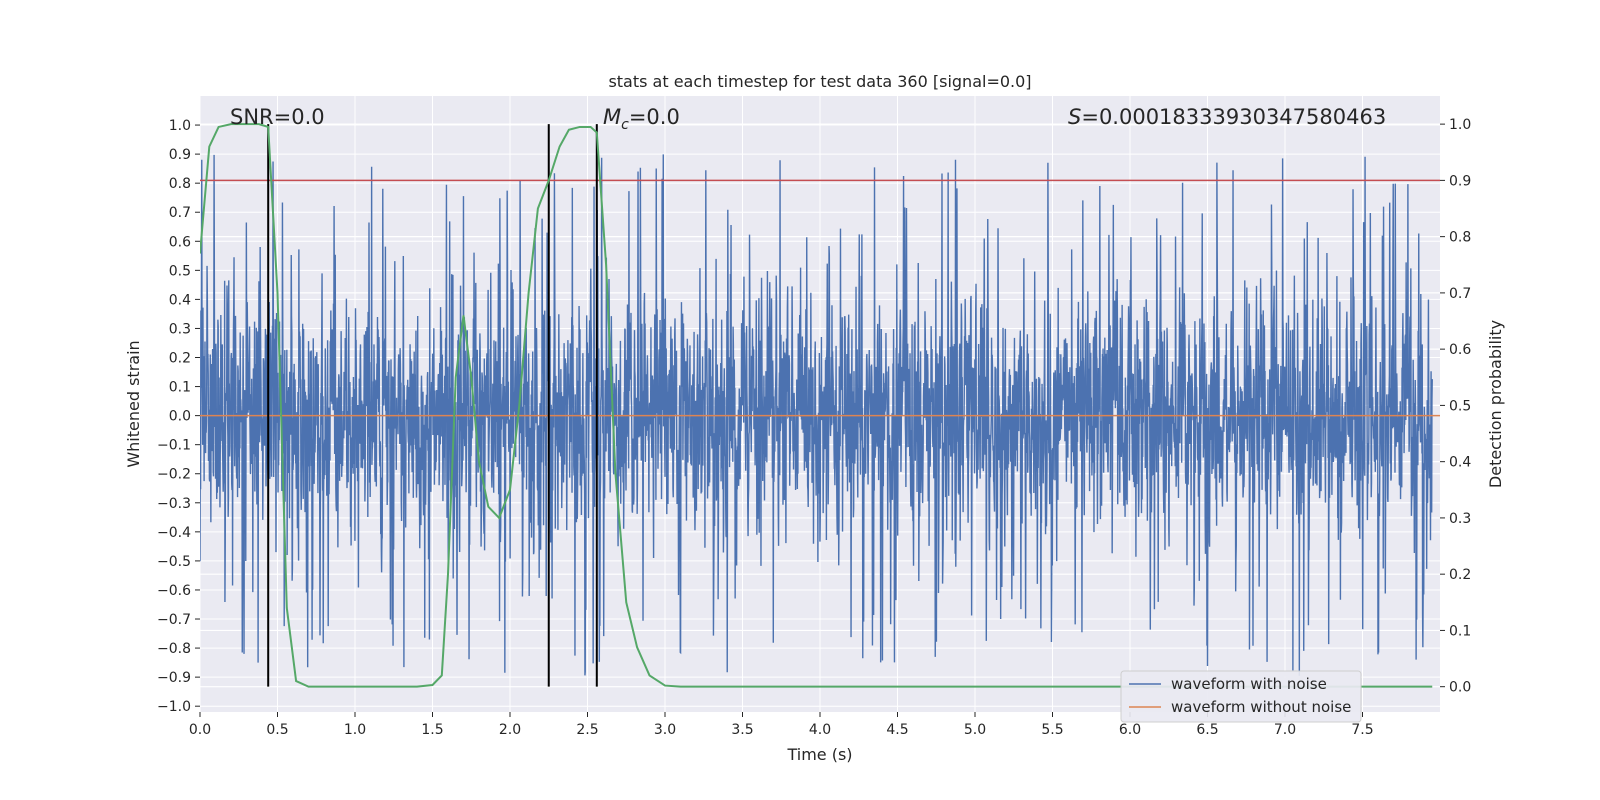  What do you see at coordinates (1207, 730) in the screenshot?
I see `x-tick-label: 6.5` at bounding box center [1207, 730].